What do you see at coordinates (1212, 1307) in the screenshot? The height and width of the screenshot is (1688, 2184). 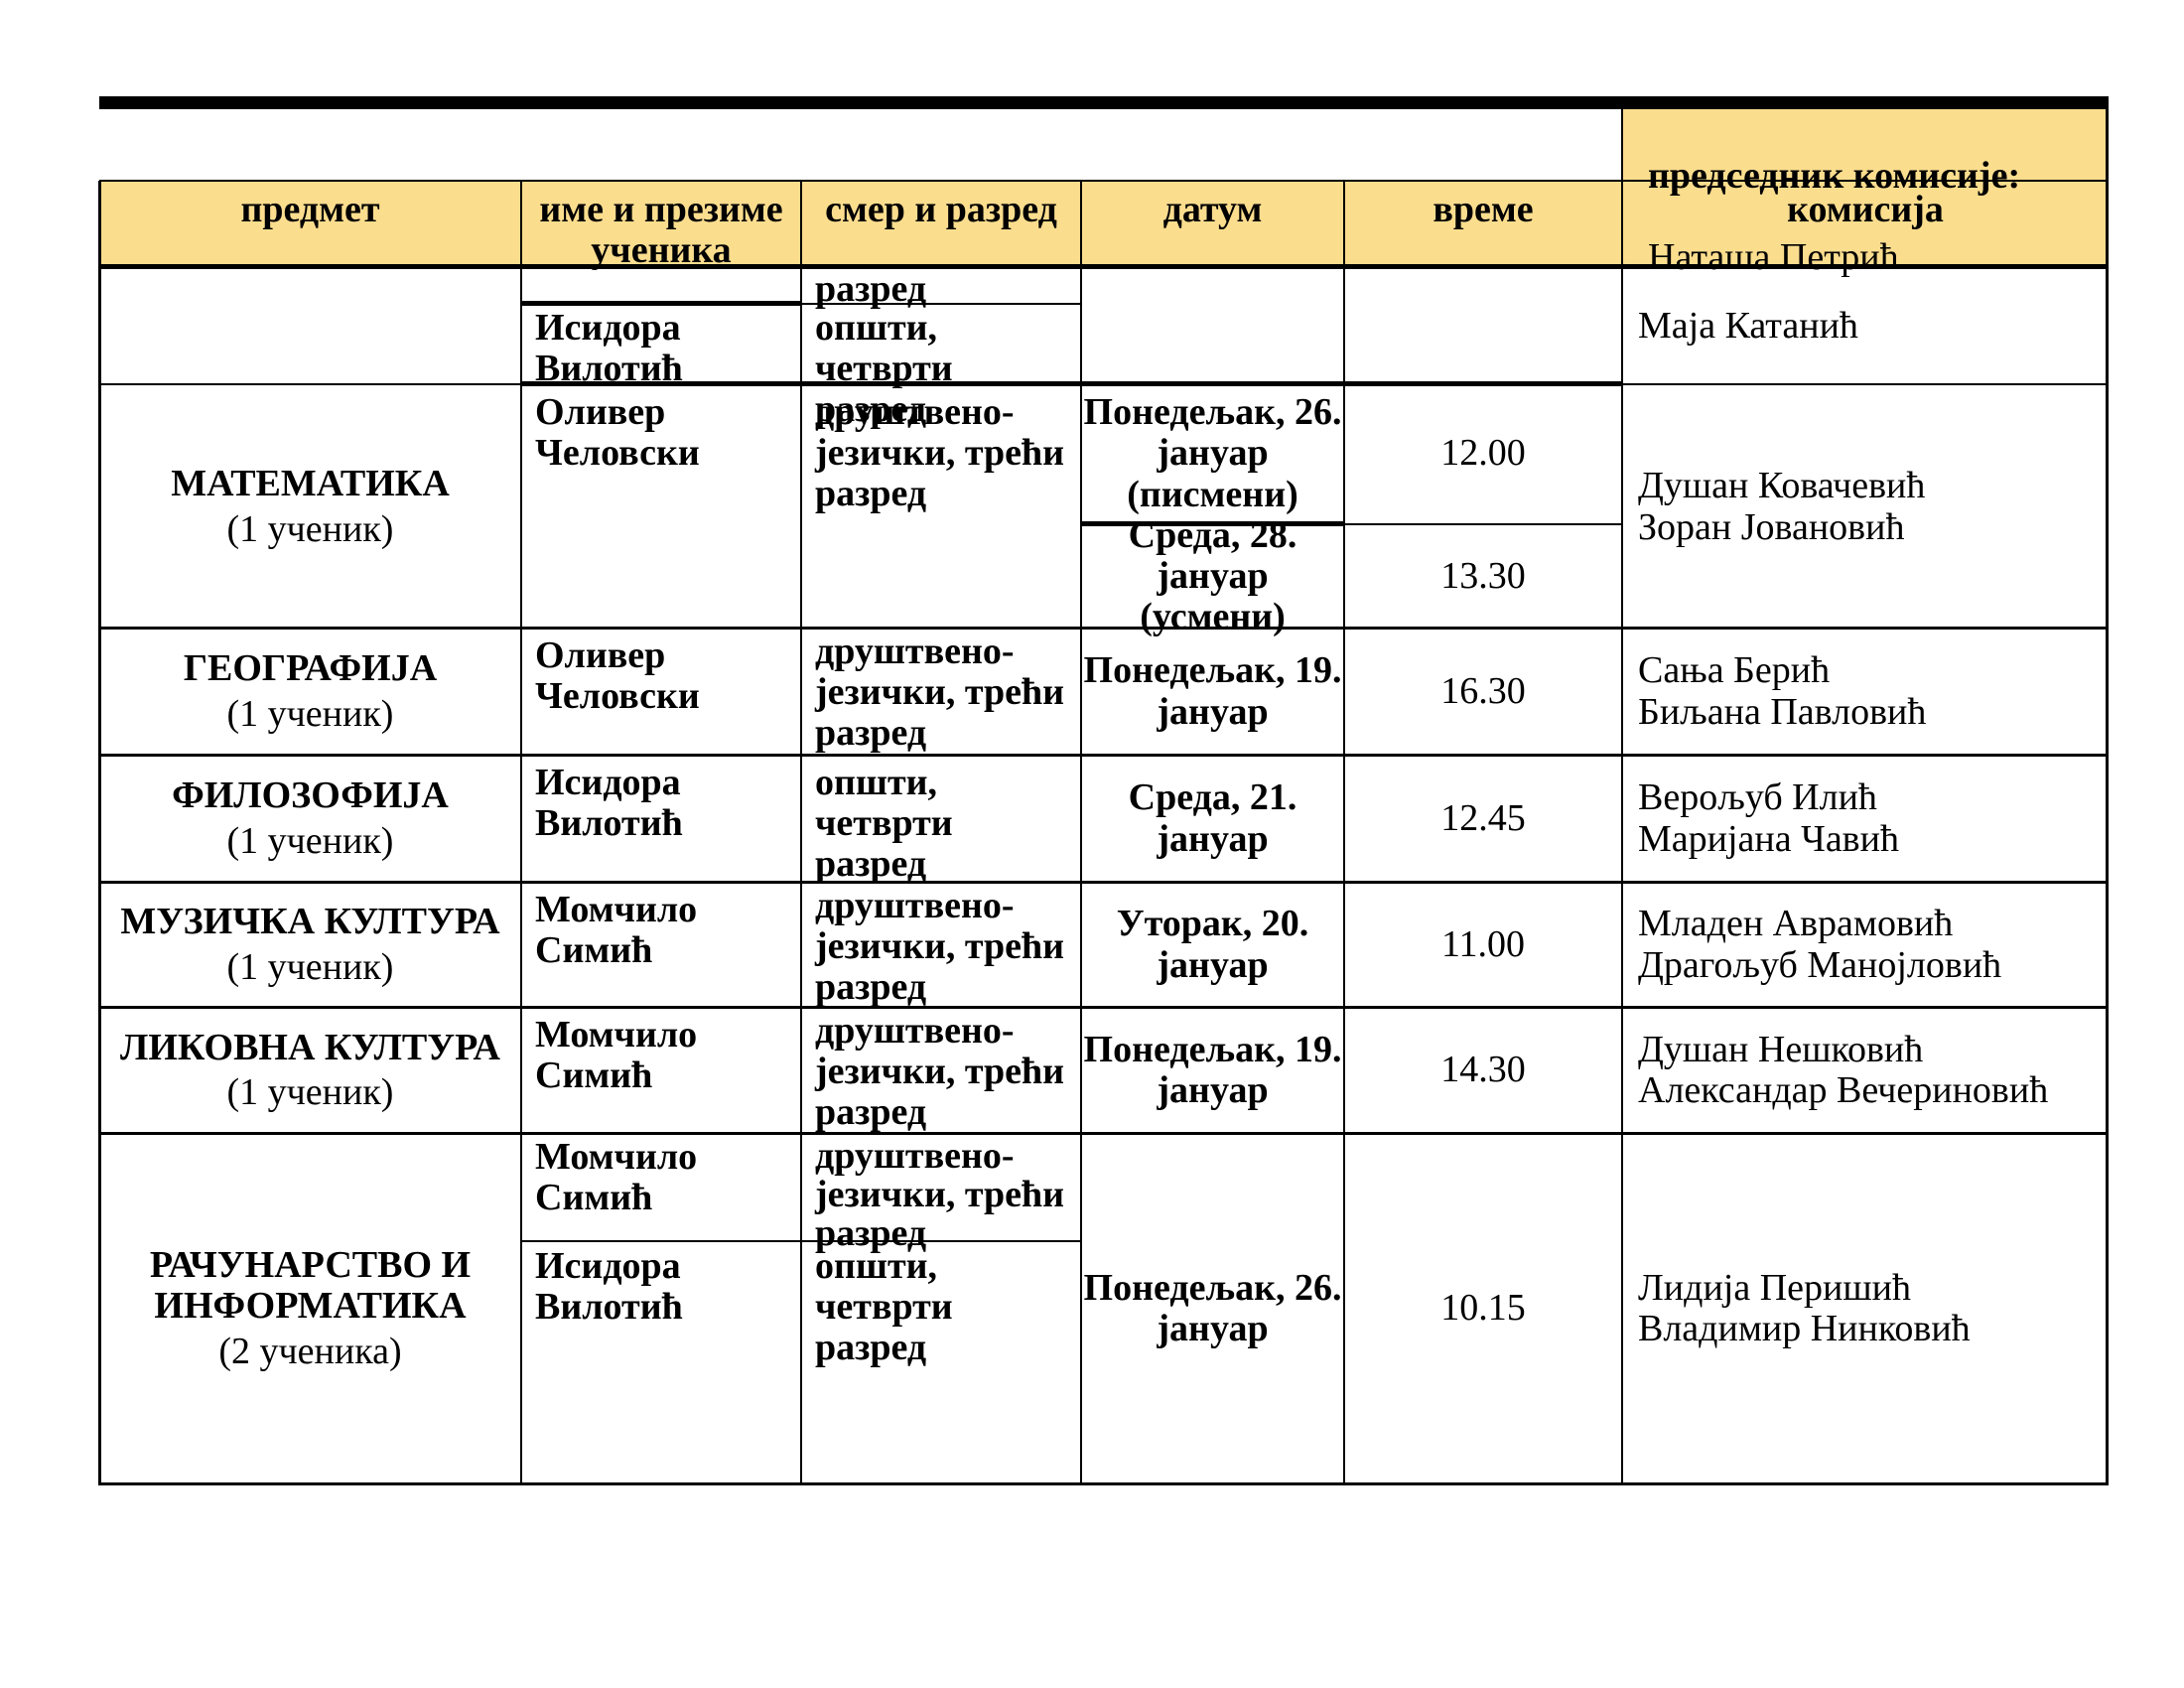 I see `row-racunarstvo-date: Понедељак, 26. јануар` at bounding box center [1212, 1307].